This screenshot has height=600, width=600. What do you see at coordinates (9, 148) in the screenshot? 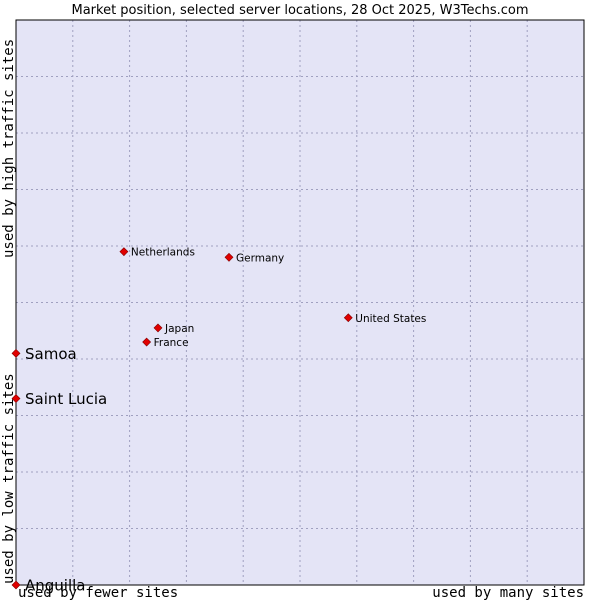
I see `y-axis-label-top: used by high traffic sites` at bounding box center [9, 148].